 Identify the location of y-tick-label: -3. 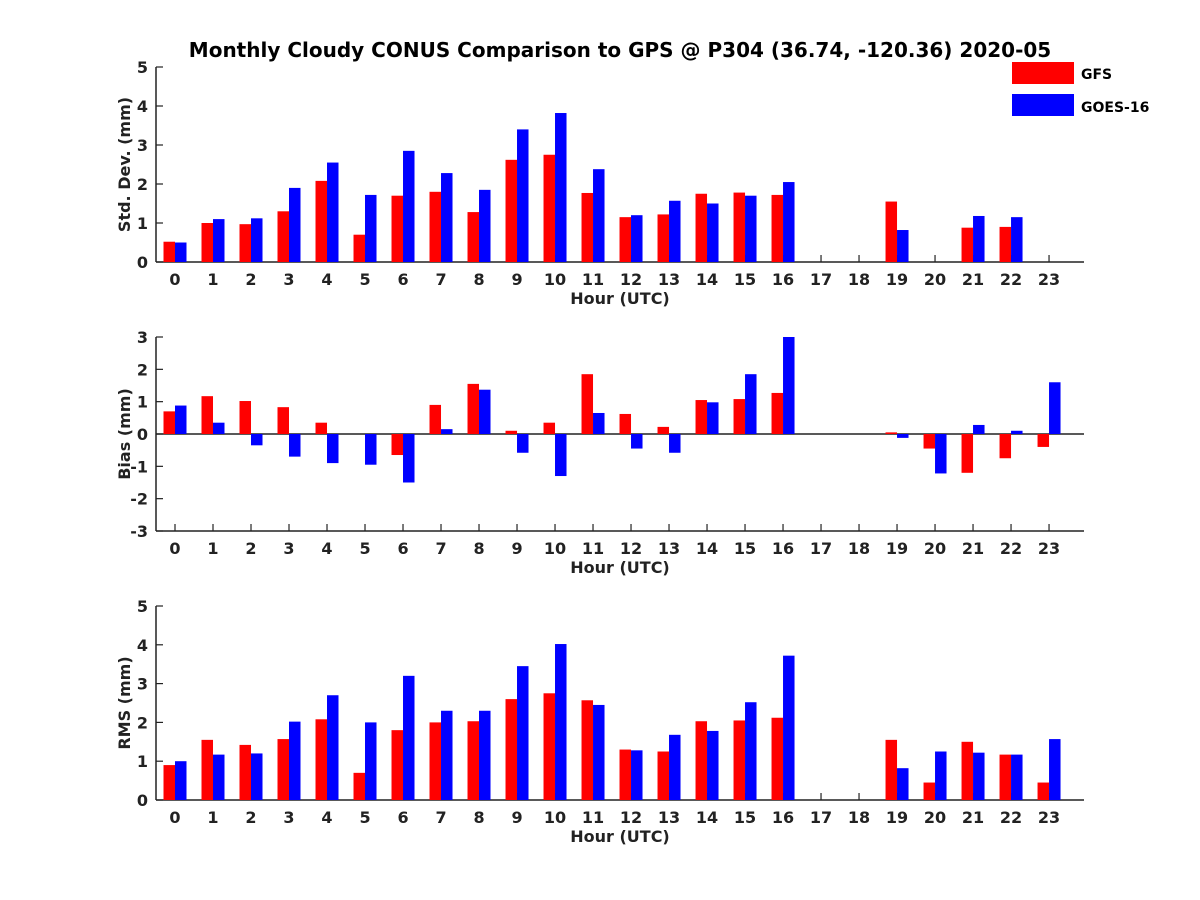
(139, 531).